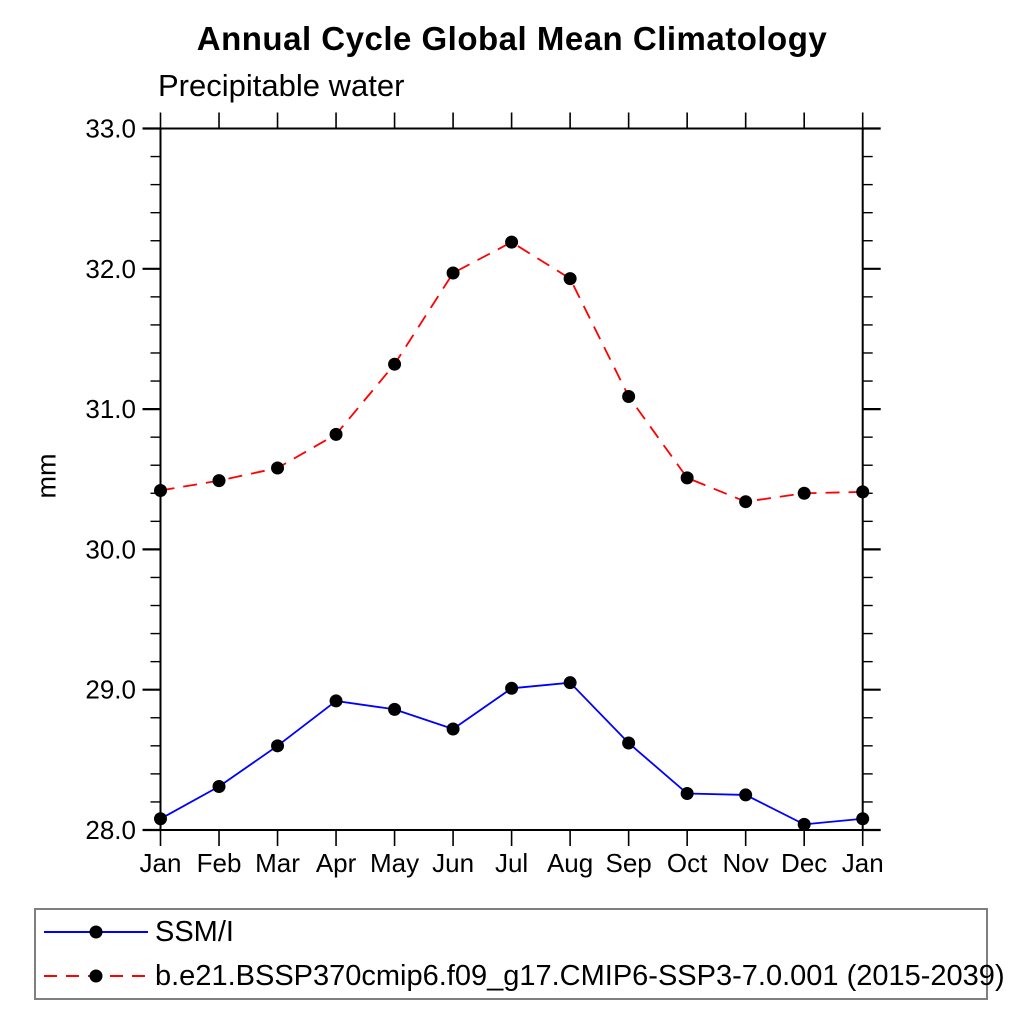 Image resolution: width=1024 pixels, height=1024 pixels. I want to click on legend-item-ssmi: SSM/I, so click(511, 932).